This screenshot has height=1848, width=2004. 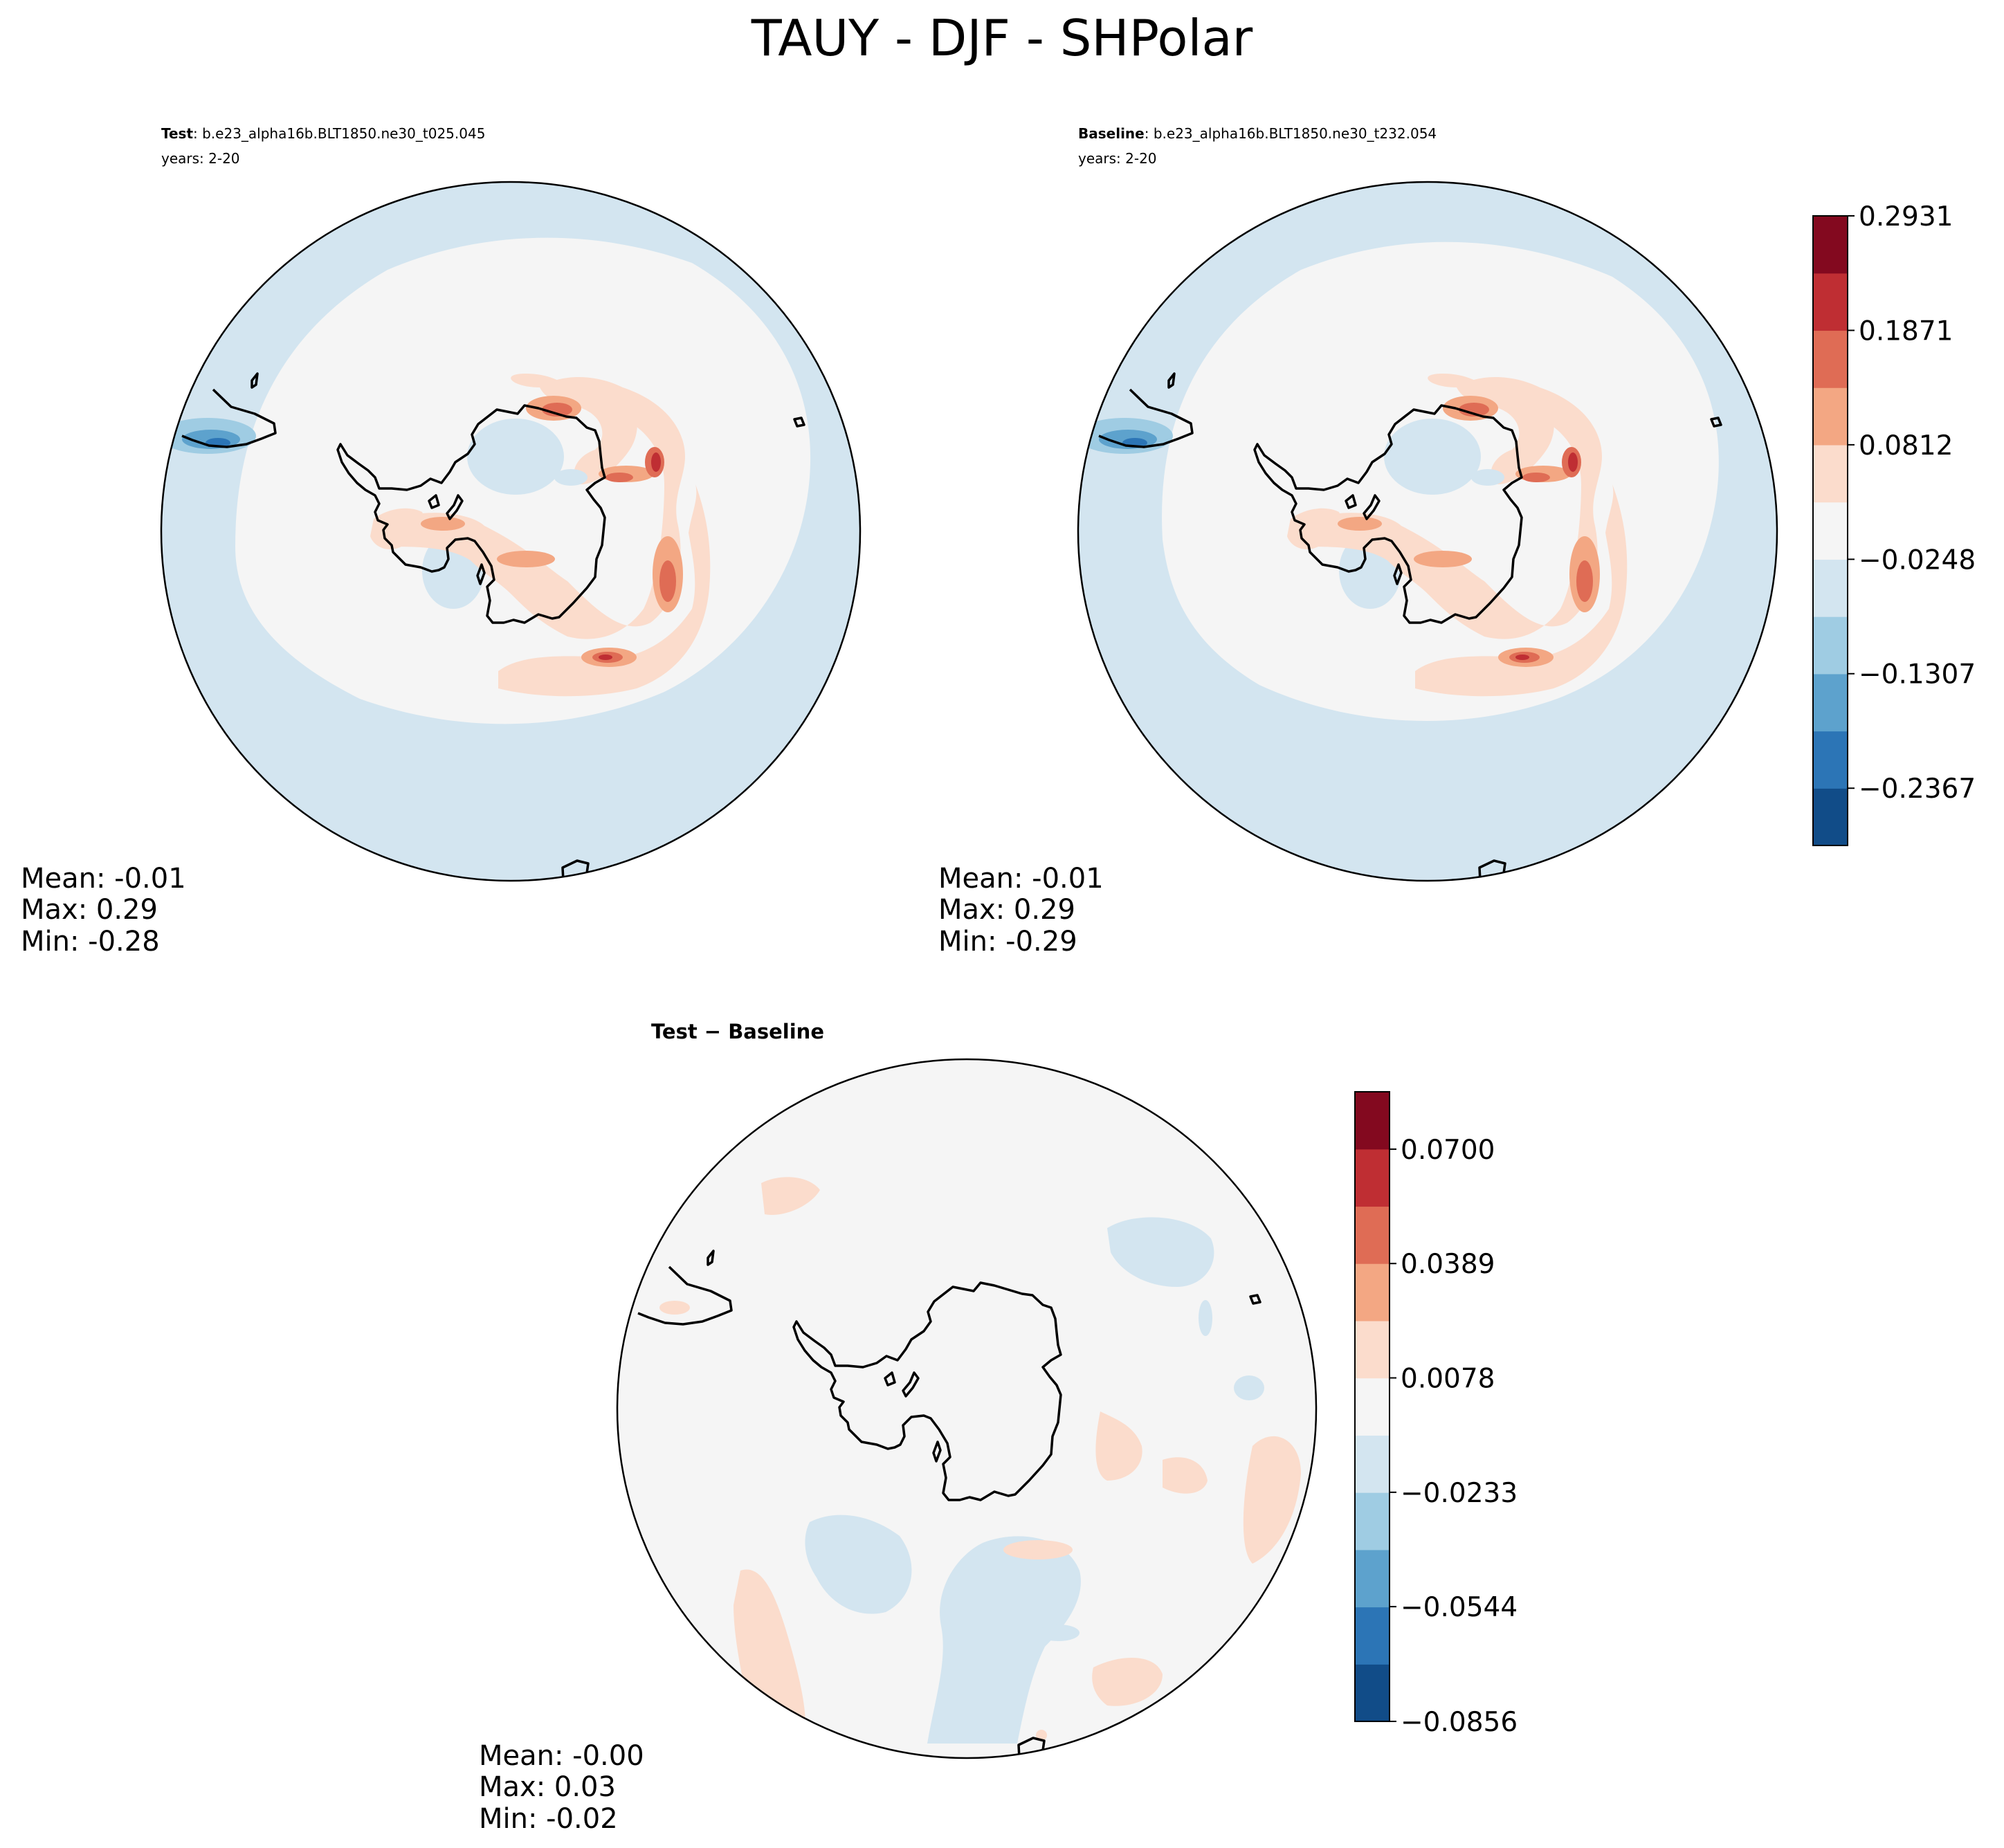 I want to click on top-colorbar-tick-label: −0.2367, so click(x=1917, y=789).